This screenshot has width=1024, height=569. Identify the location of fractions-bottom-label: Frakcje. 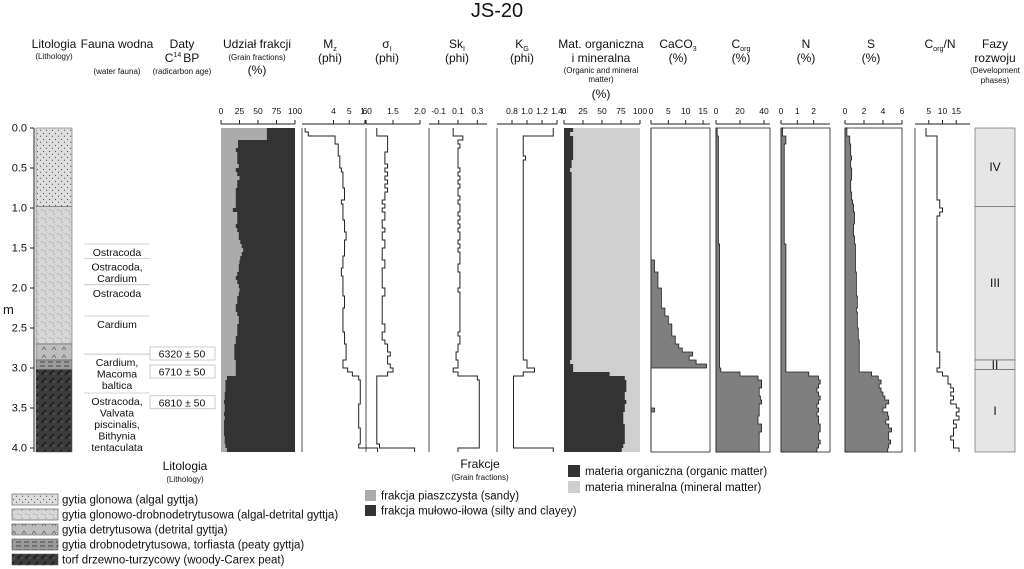
(480, 464).